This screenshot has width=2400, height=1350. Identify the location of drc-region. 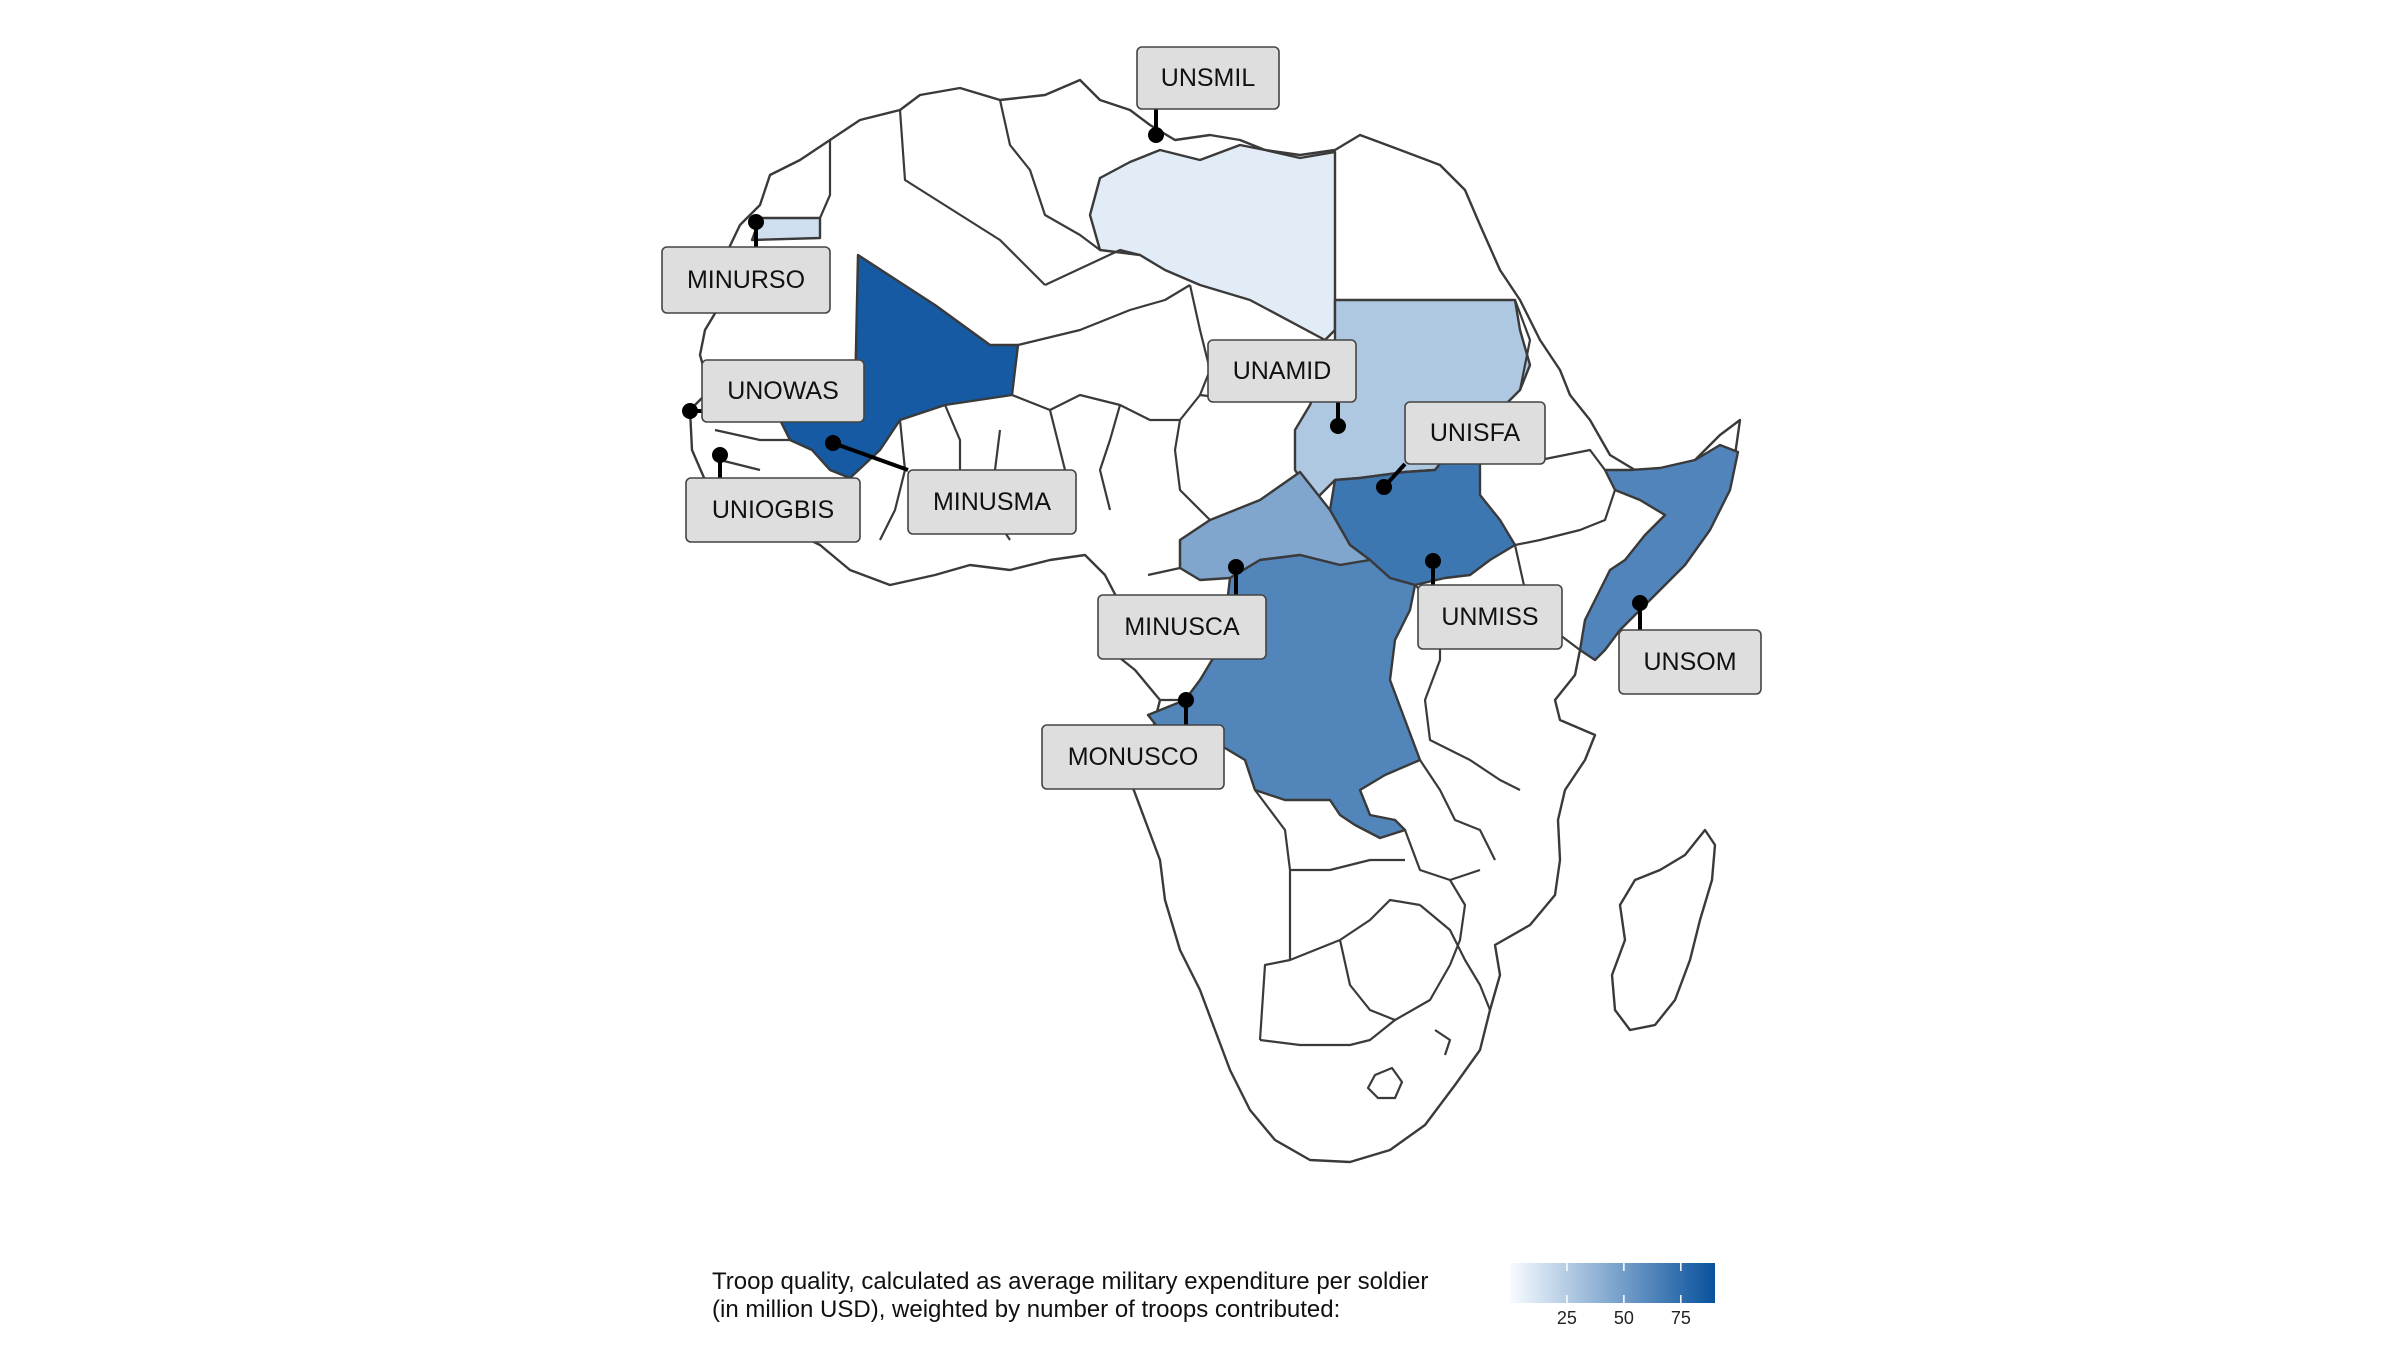
(1284, 696).